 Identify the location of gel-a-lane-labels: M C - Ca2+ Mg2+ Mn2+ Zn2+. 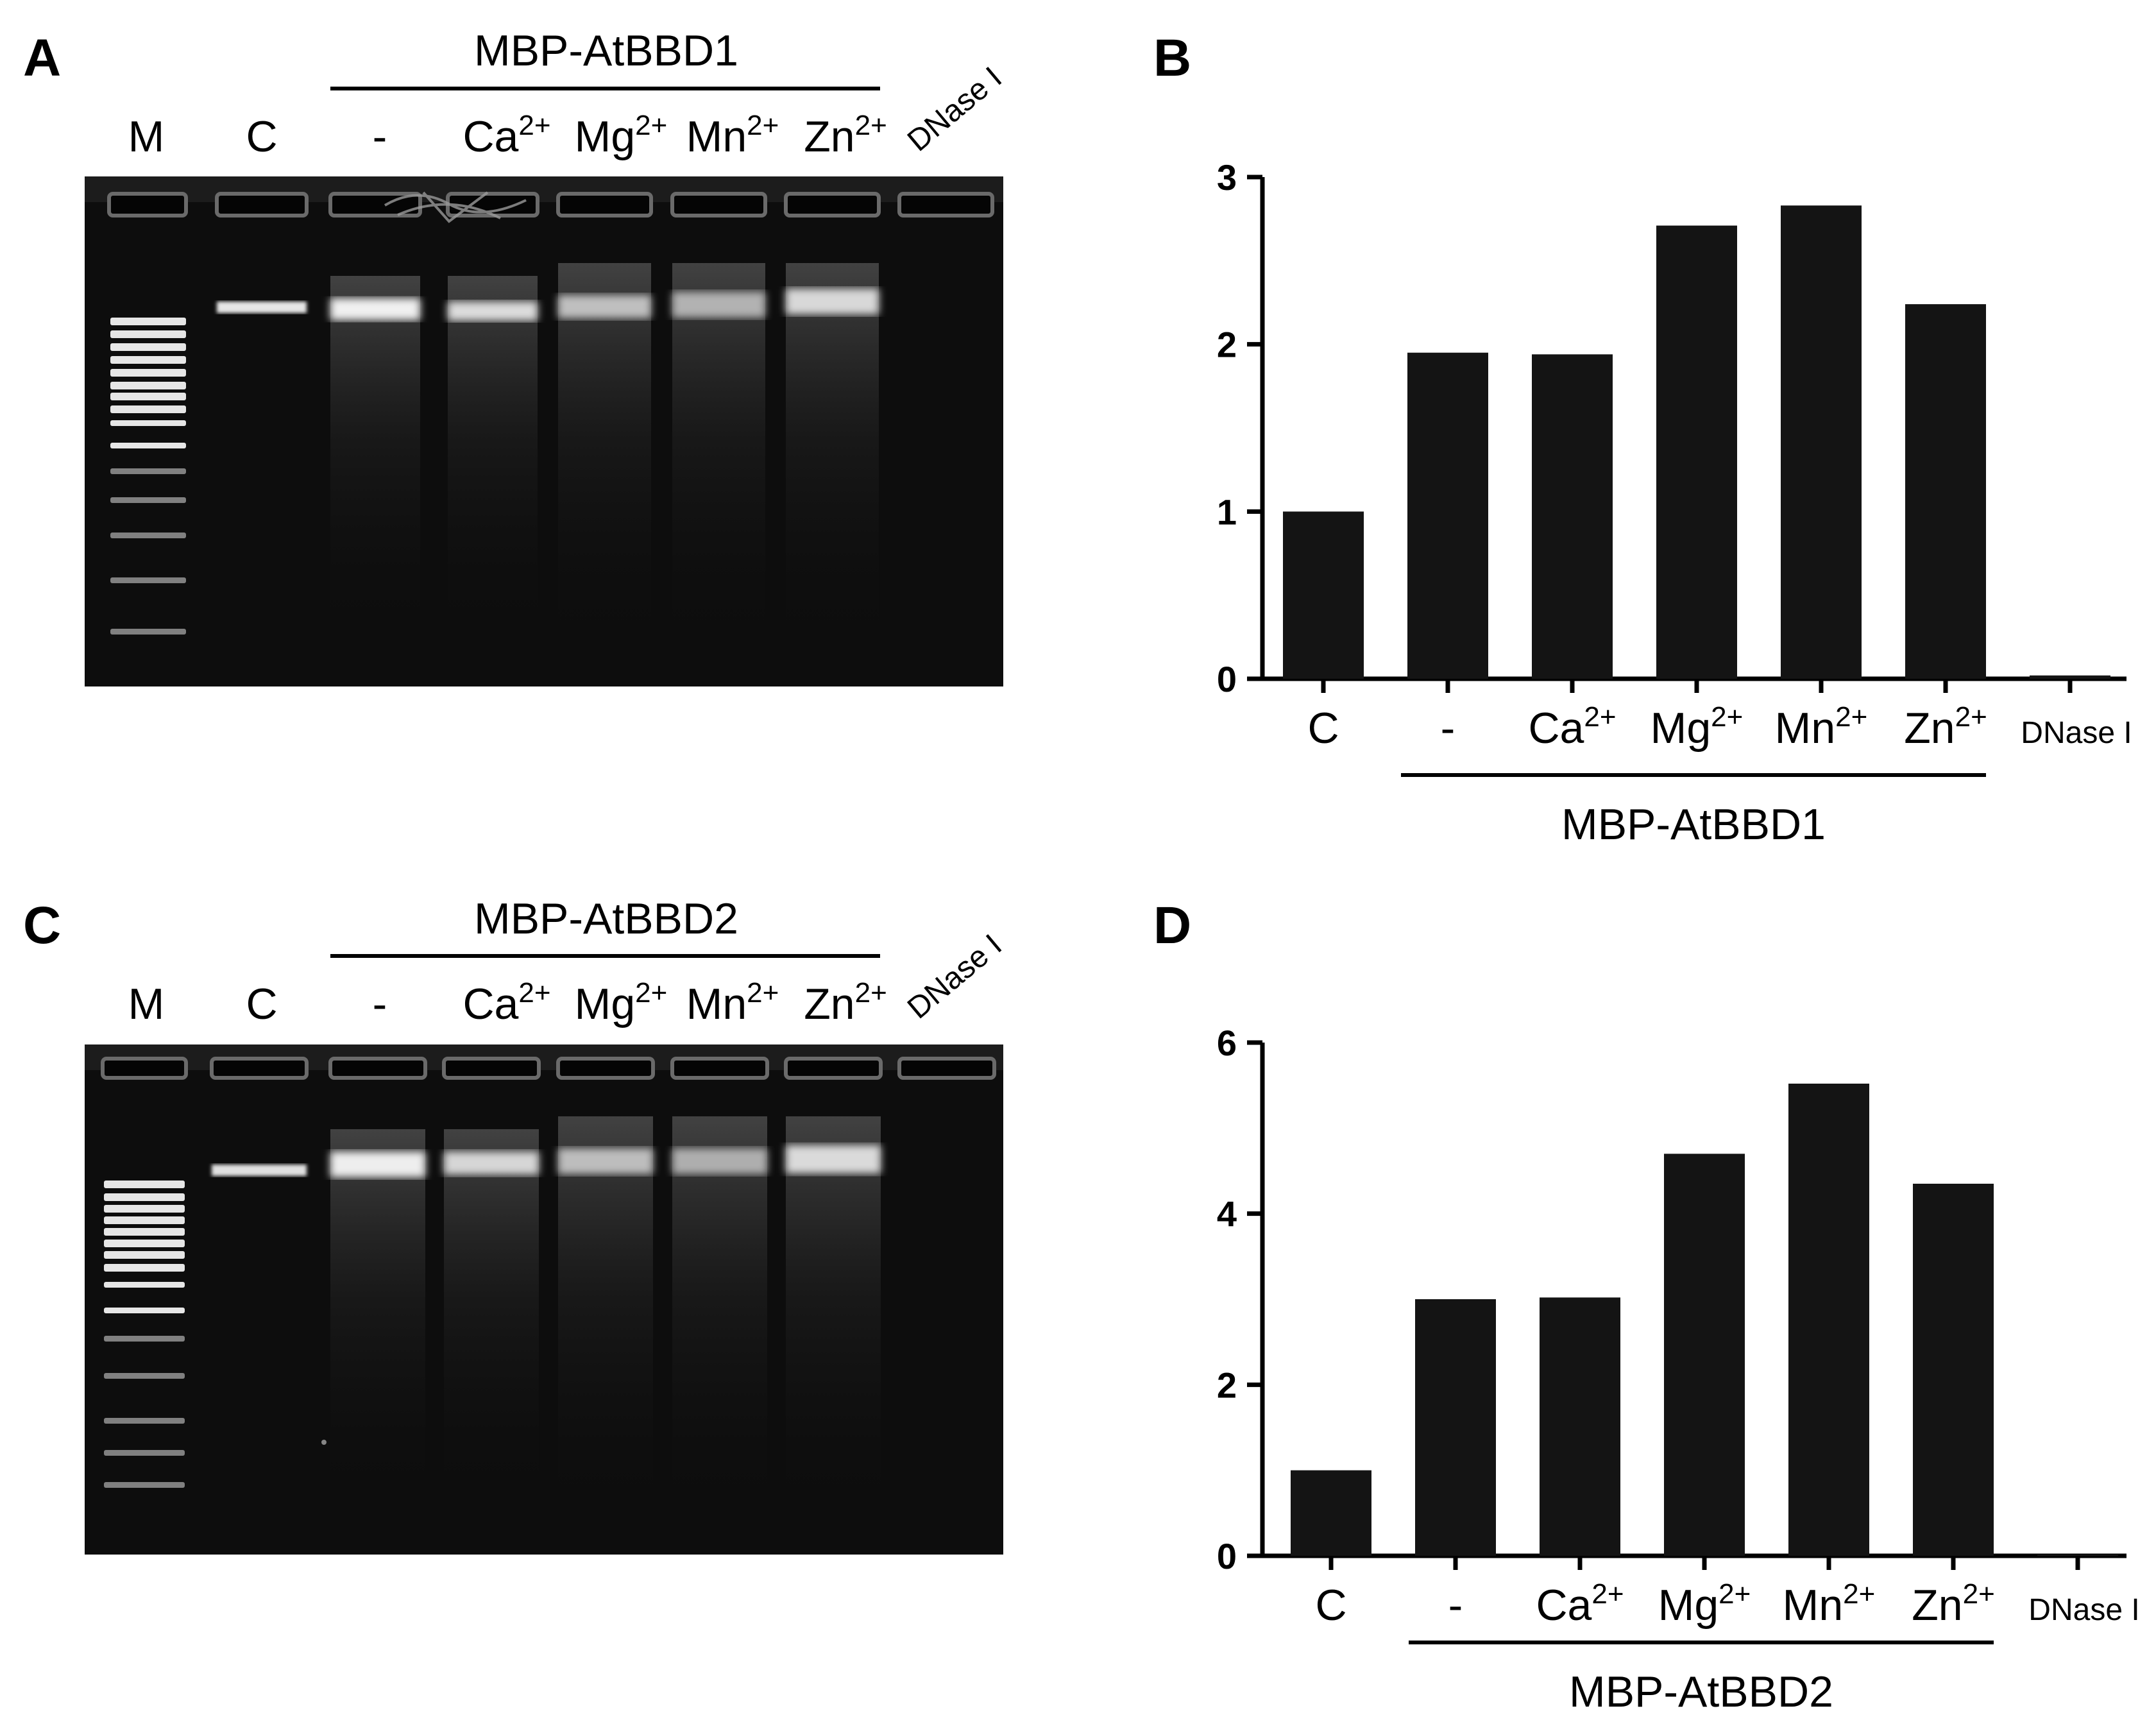
(508, 135).